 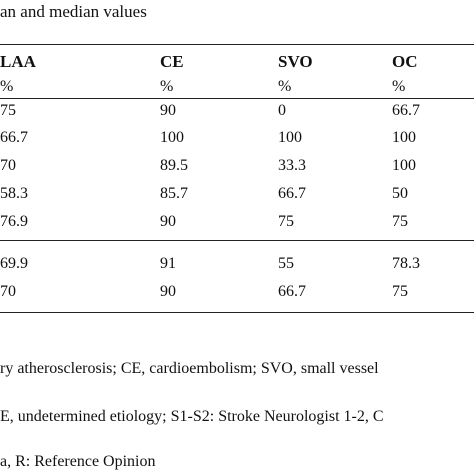 What do you see at coordinates (174, 165) in the screenshot?
I see `table-cell: 89.5` at bounding box center [174, 165].